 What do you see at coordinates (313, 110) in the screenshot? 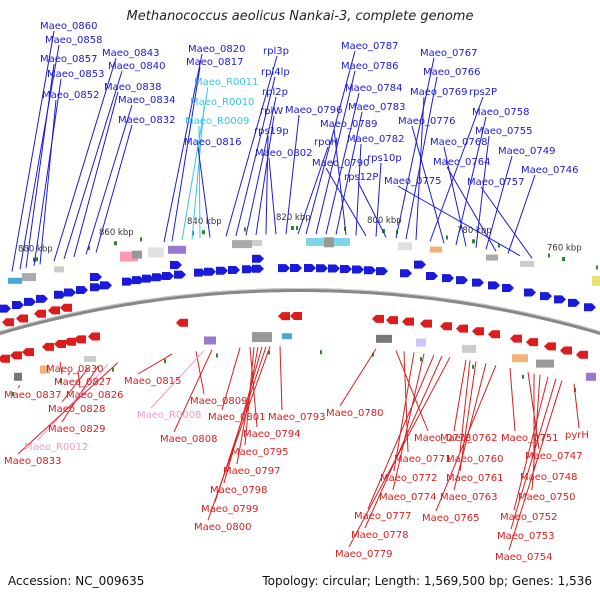
I see `top-gene-label: Maeo_0796` at bounding box center [313, 110].